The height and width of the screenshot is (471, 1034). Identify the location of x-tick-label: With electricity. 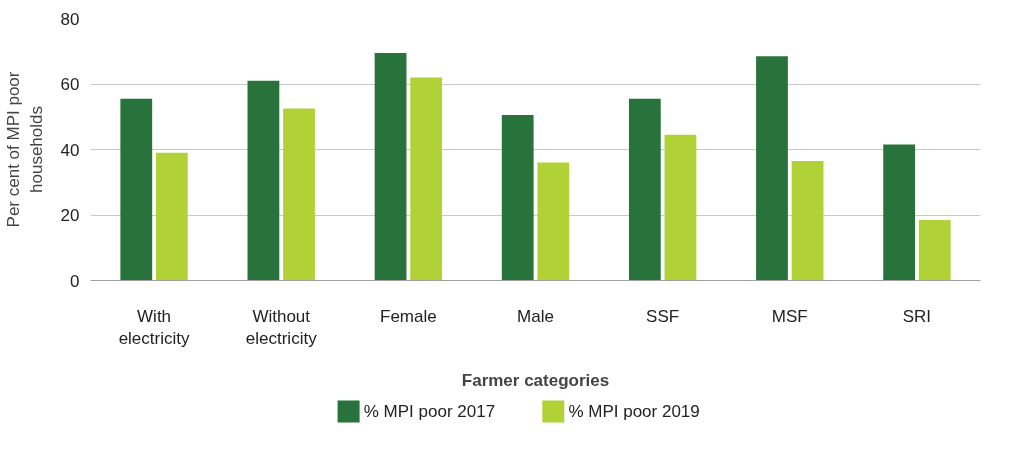
(154, 327).